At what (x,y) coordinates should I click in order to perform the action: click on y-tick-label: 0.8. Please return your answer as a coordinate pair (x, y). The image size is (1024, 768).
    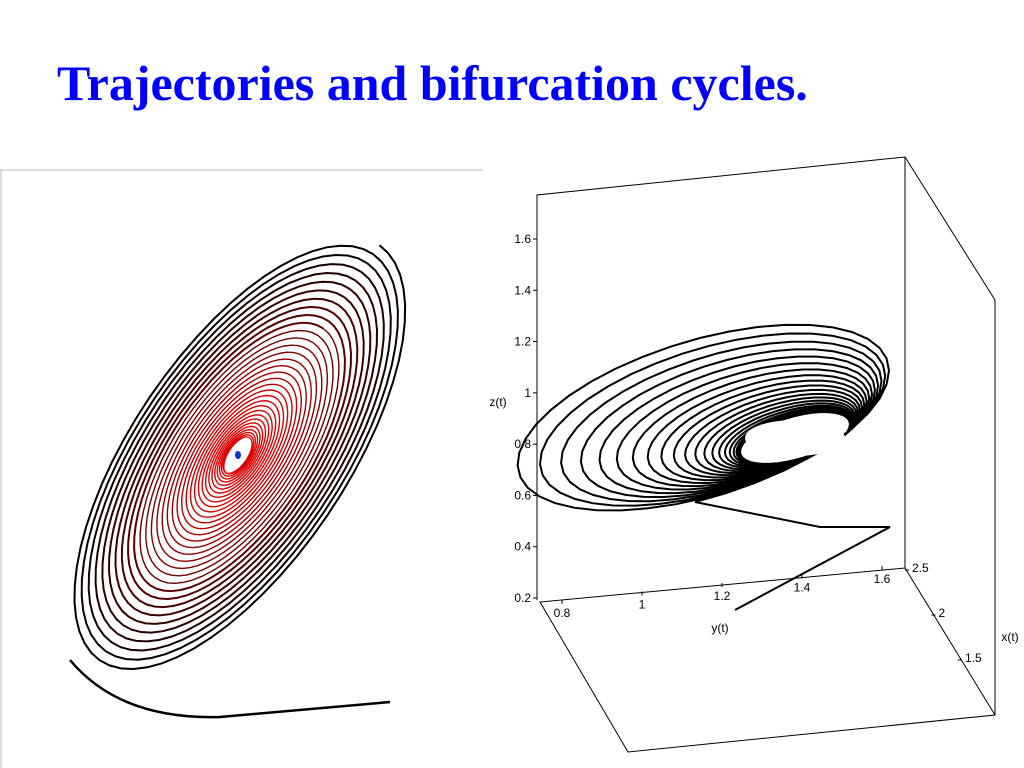
    Looking at the image, I should click on (562, 613).